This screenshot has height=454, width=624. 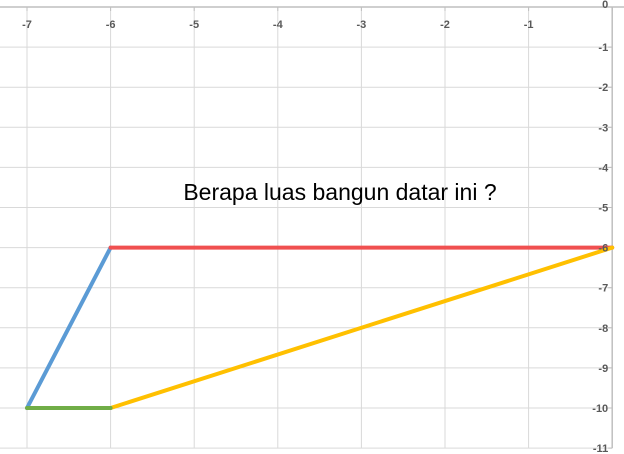 I want to click on y-tick-label: -1, so click(x=603, y=48).